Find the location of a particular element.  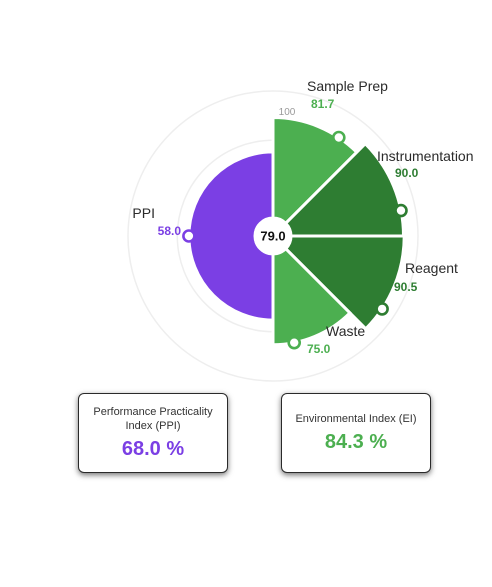

label-sample-prep: Sample Prep is located at coordinates (347, 86).